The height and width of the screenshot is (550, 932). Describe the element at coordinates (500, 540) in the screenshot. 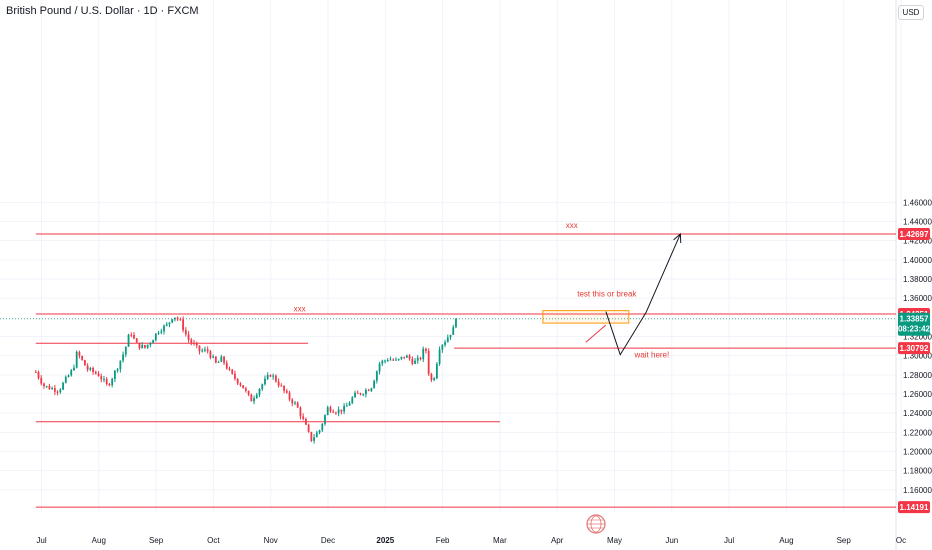

I see `time-tick-label: Mar` at that location.